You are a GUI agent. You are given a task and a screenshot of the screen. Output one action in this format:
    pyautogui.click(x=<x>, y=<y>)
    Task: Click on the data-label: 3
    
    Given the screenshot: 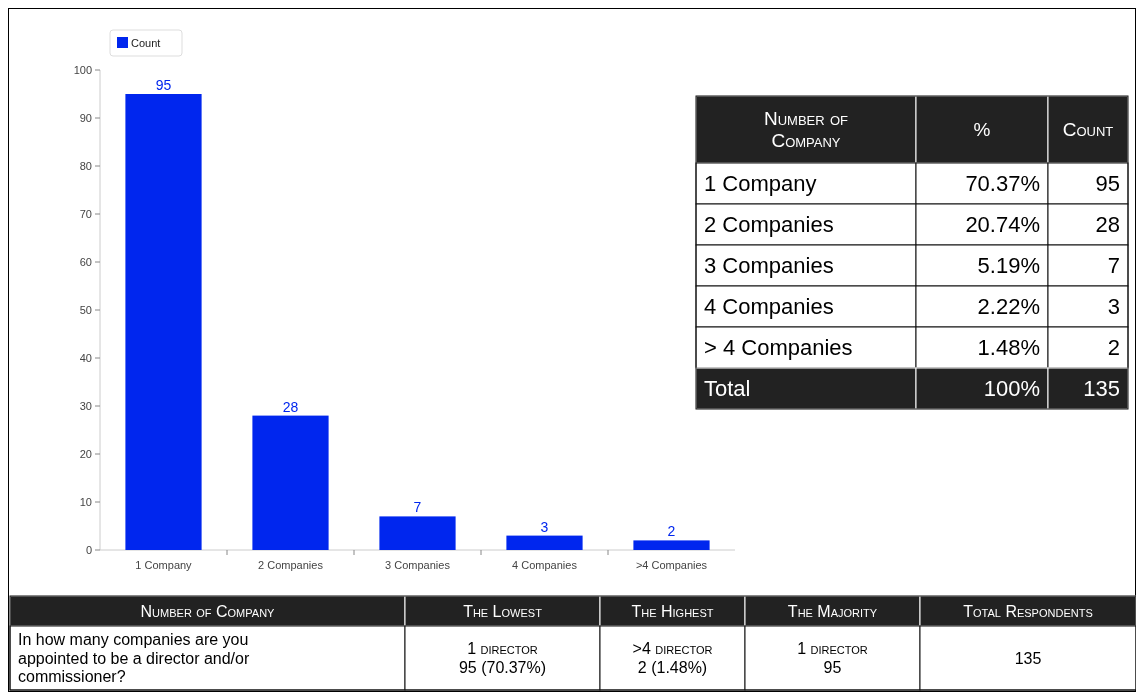 What is the action you would take?
    pyautogui.click(x=544, y=526)
    